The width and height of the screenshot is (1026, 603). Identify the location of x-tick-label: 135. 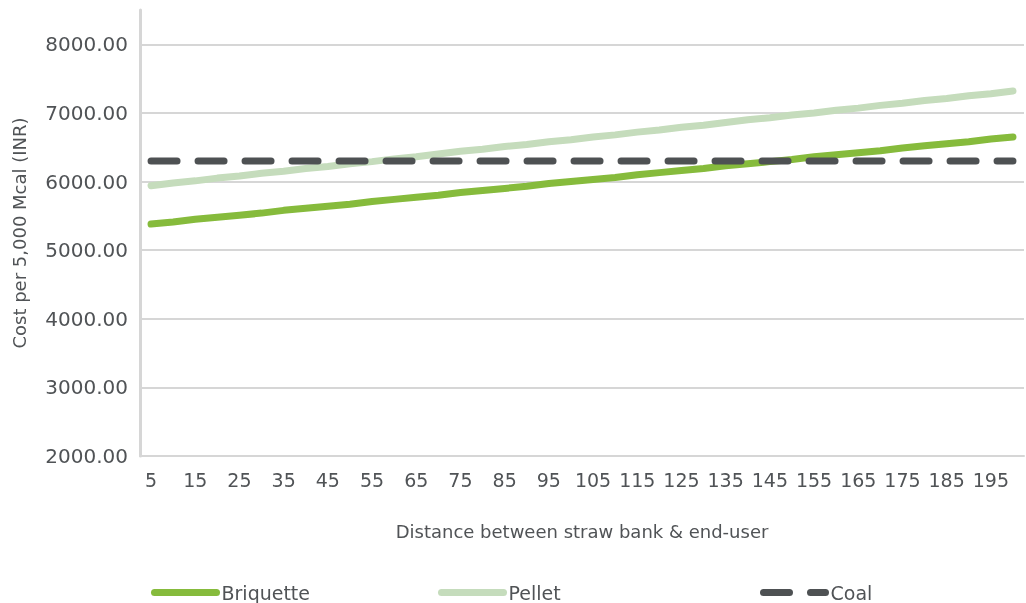
(725, 479).